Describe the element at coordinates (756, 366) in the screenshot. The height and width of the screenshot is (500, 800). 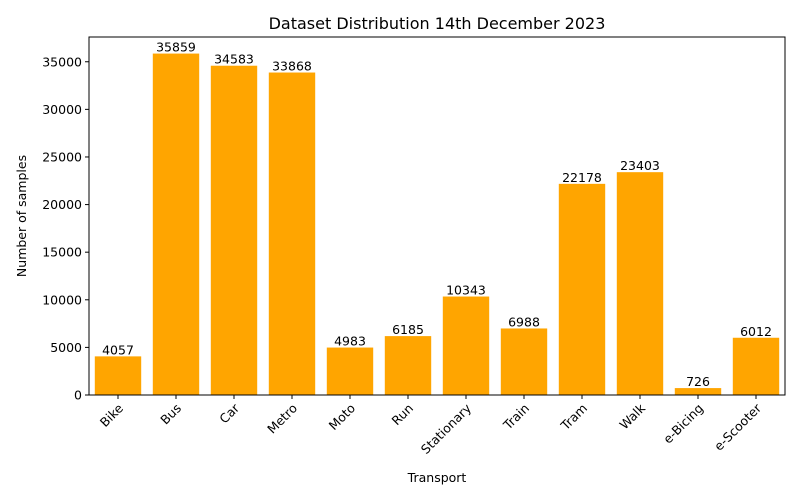
I see `bar-e-scooter` at that location.